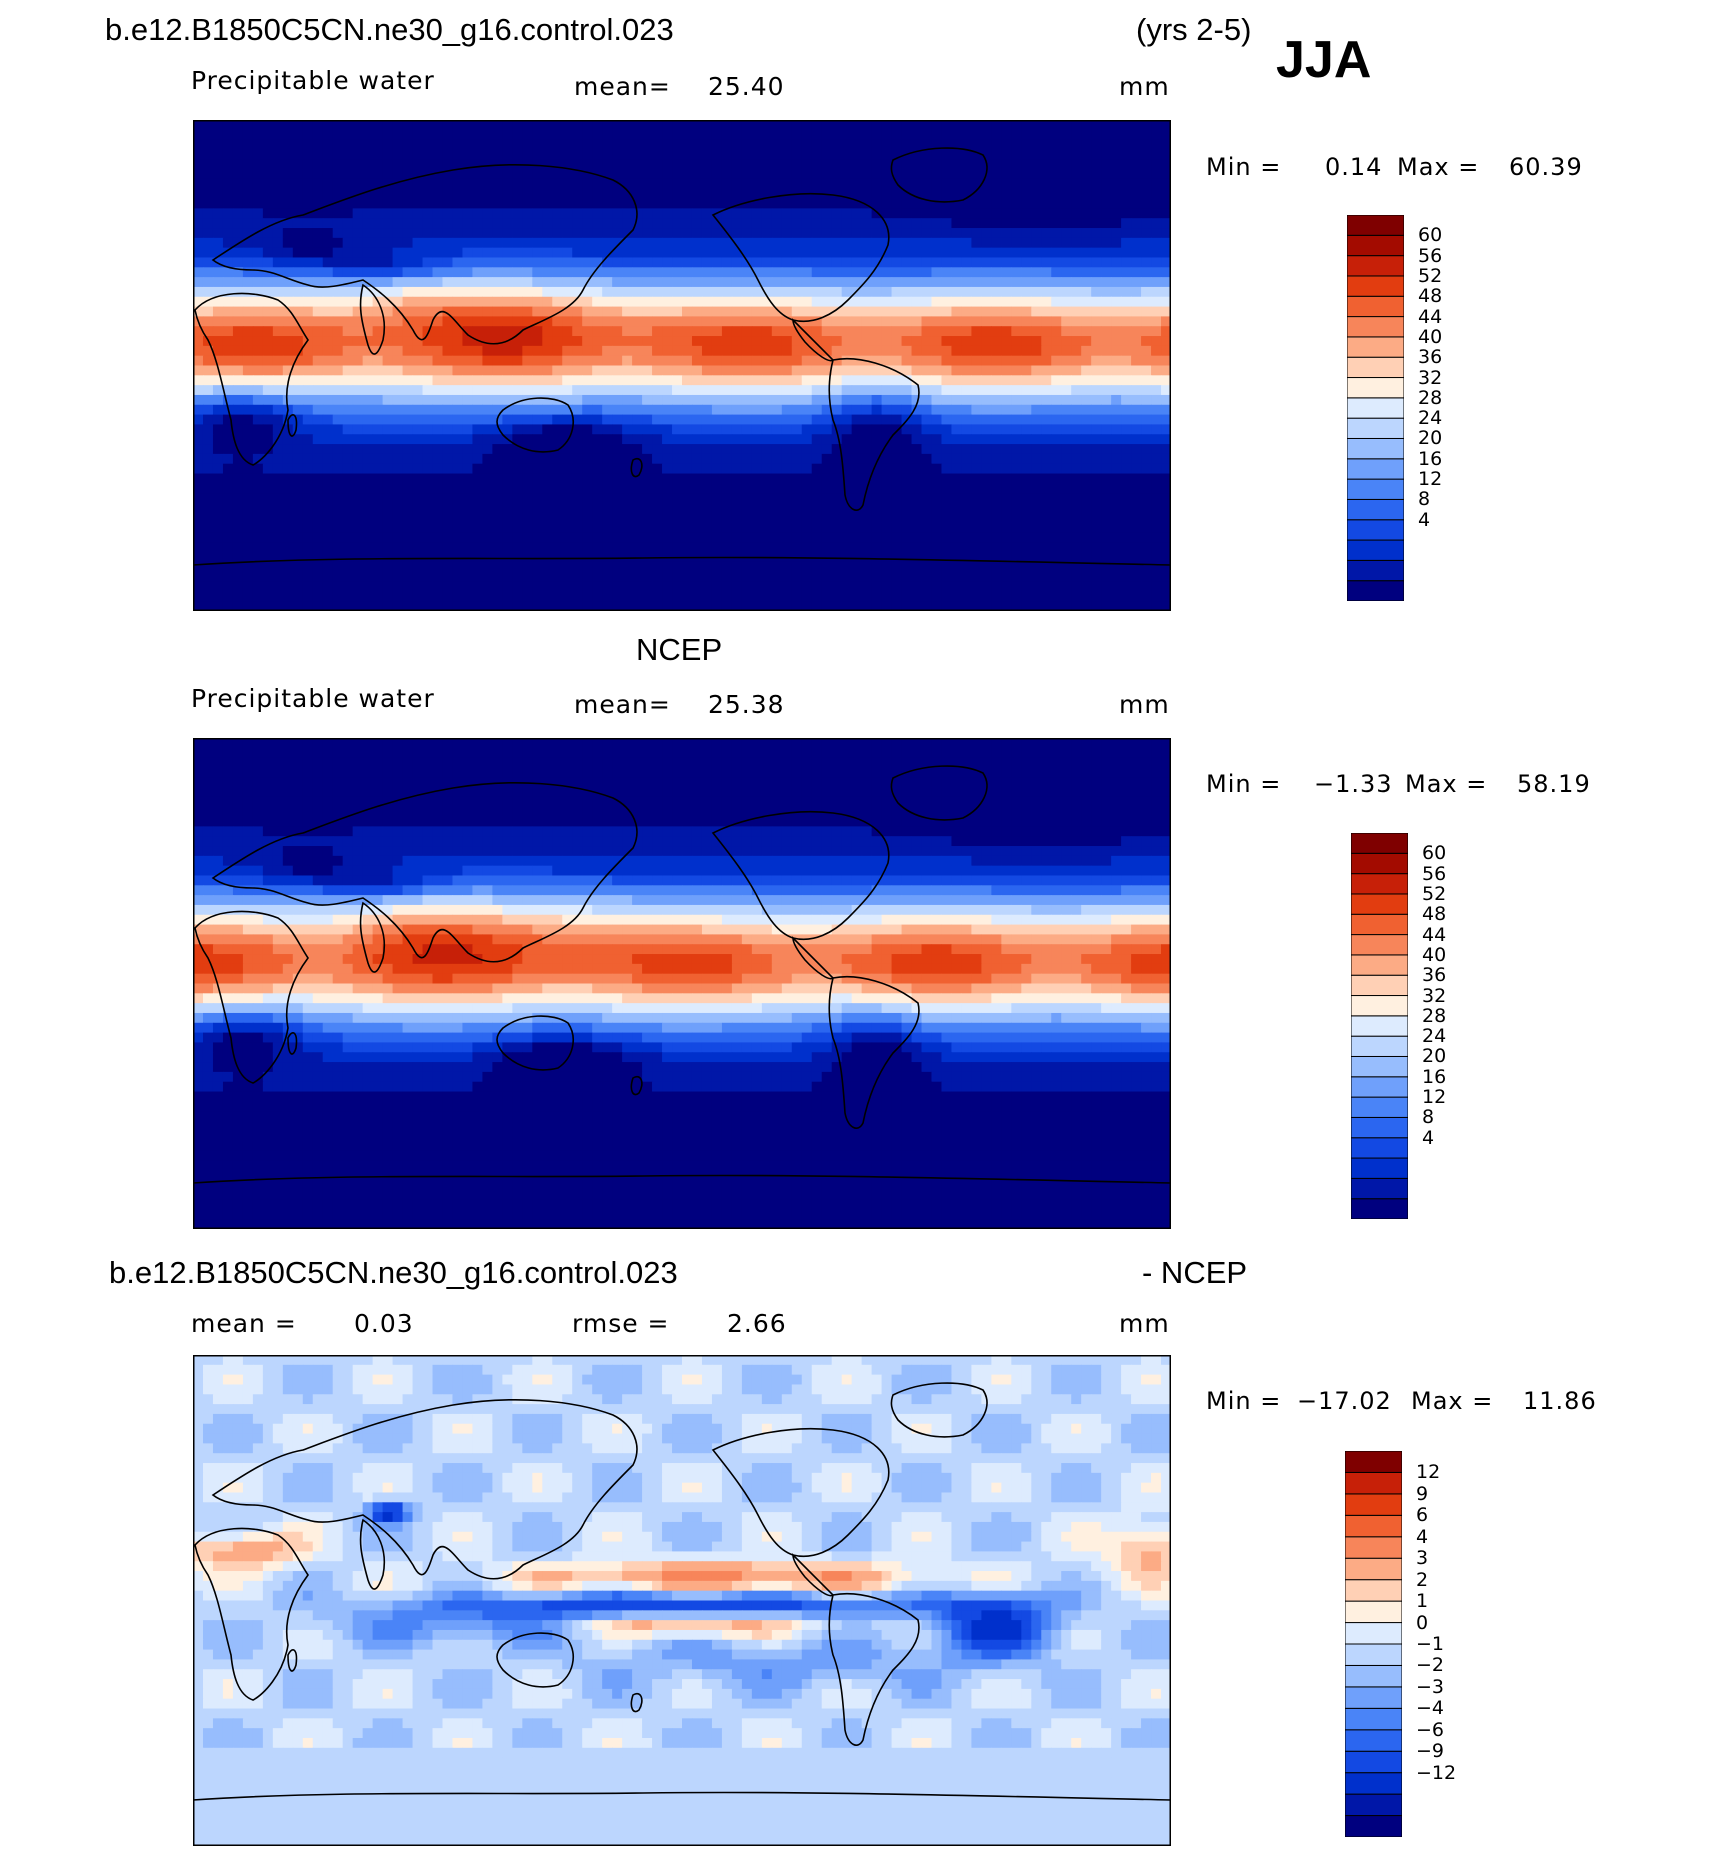  What do you see at coordinates (313, 80) in the screenshot?
I see `panel1-variable: Precipitable water` at bounding box center [313, 80].